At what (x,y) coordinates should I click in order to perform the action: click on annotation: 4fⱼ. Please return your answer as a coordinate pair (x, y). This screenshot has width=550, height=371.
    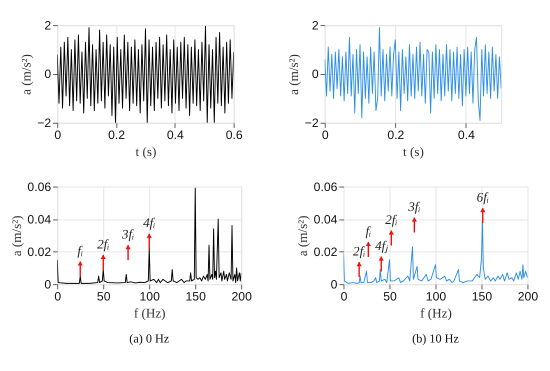
    Looking at the image, I should click on (381, 246).